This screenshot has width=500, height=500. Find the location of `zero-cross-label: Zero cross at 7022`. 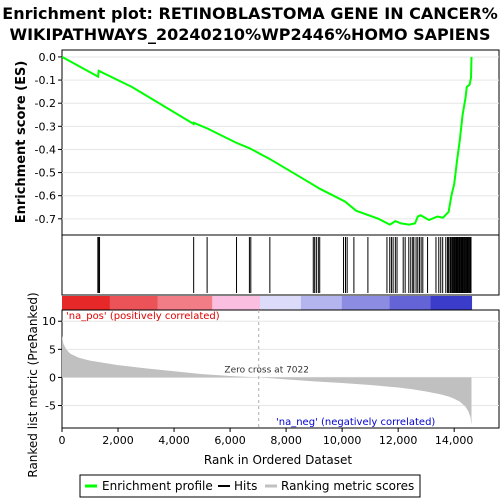

zero-cross-label: Zero cross at 7022 is located at coordinates (266, 370).